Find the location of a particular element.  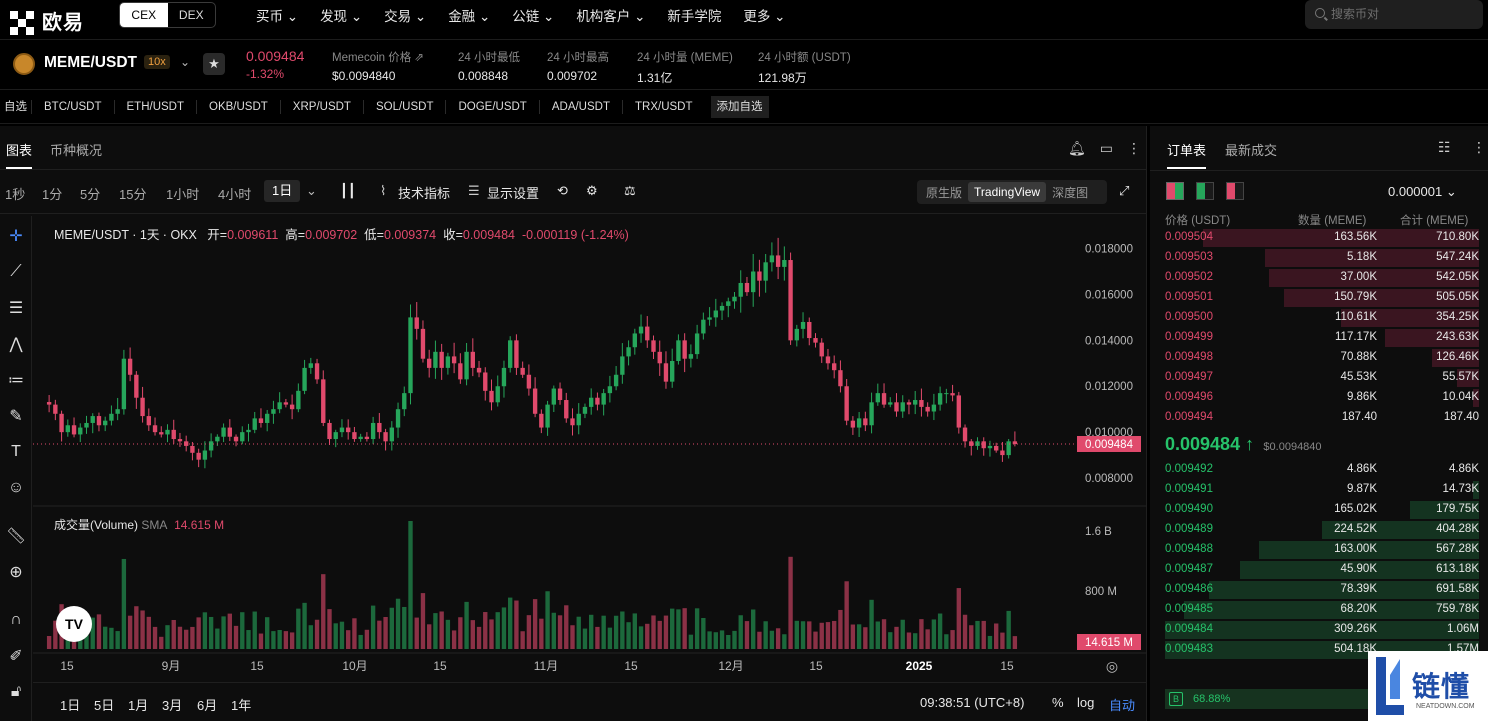

bid-row: 0.009485 68.20K 759.78K is located at coordinates (1322, 610).